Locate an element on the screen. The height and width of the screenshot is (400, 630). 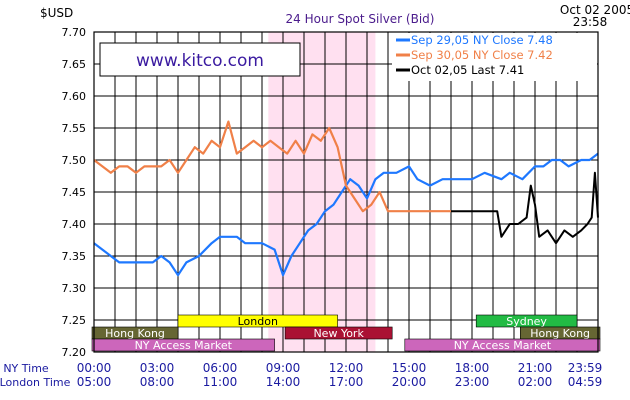
y-tick-label: 7.55 is located at coordinates (74, 128).